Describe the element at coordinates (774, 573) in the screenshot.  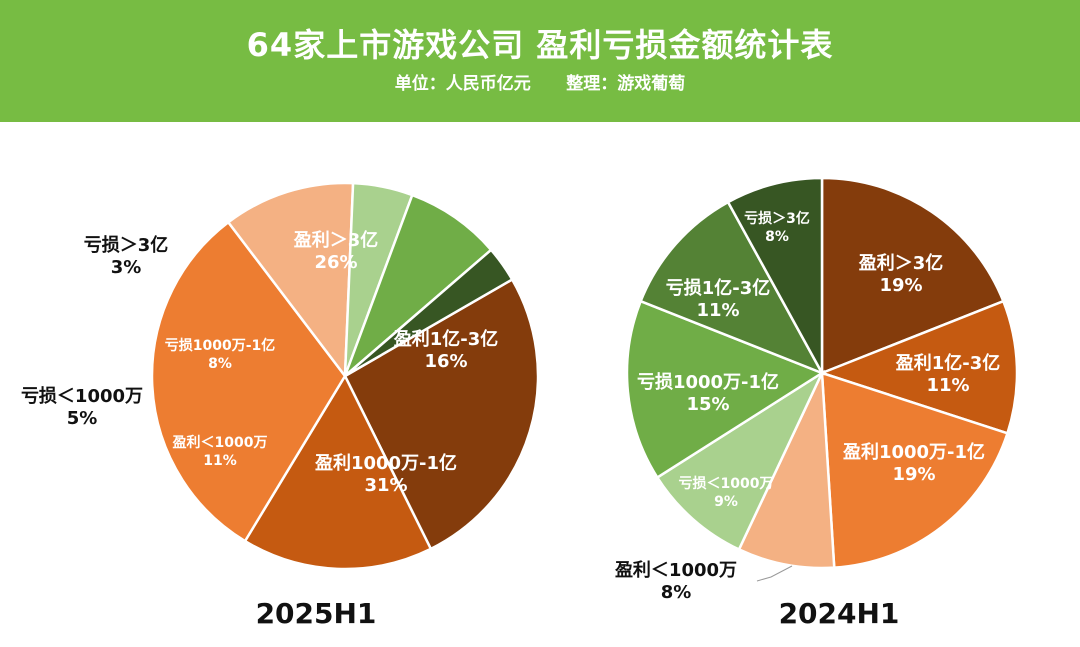
I see `leader-line` at that location.